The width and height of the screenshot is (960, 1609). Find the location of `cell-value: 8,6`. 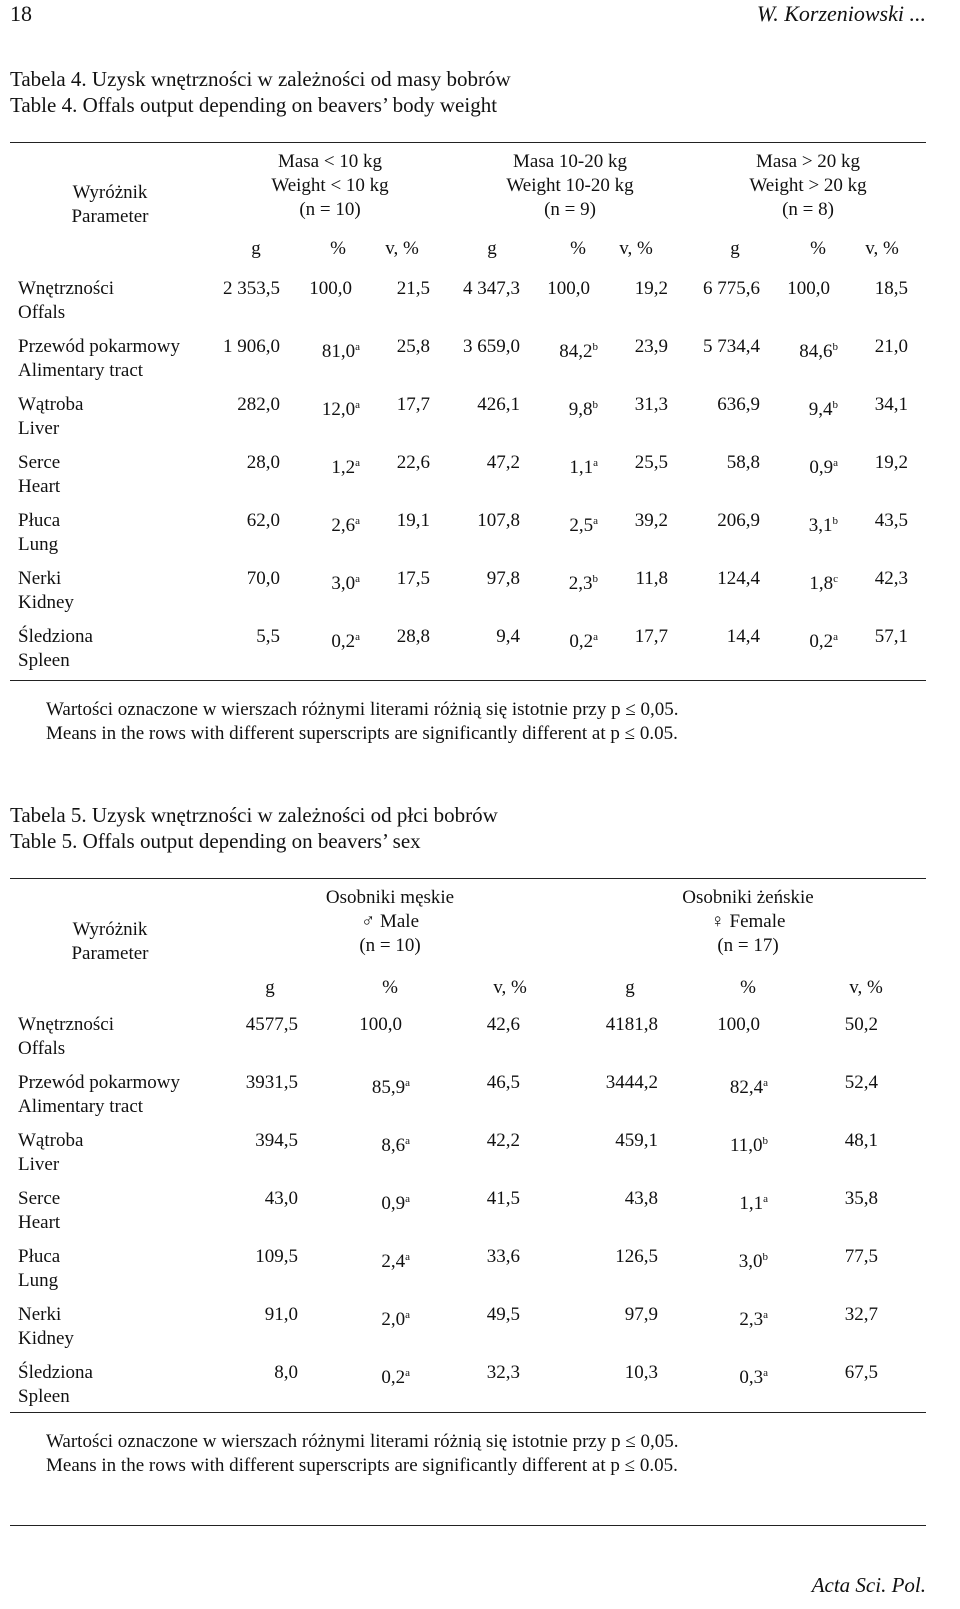

cell-value: 8,6 is located at coordinates (393, 1145).